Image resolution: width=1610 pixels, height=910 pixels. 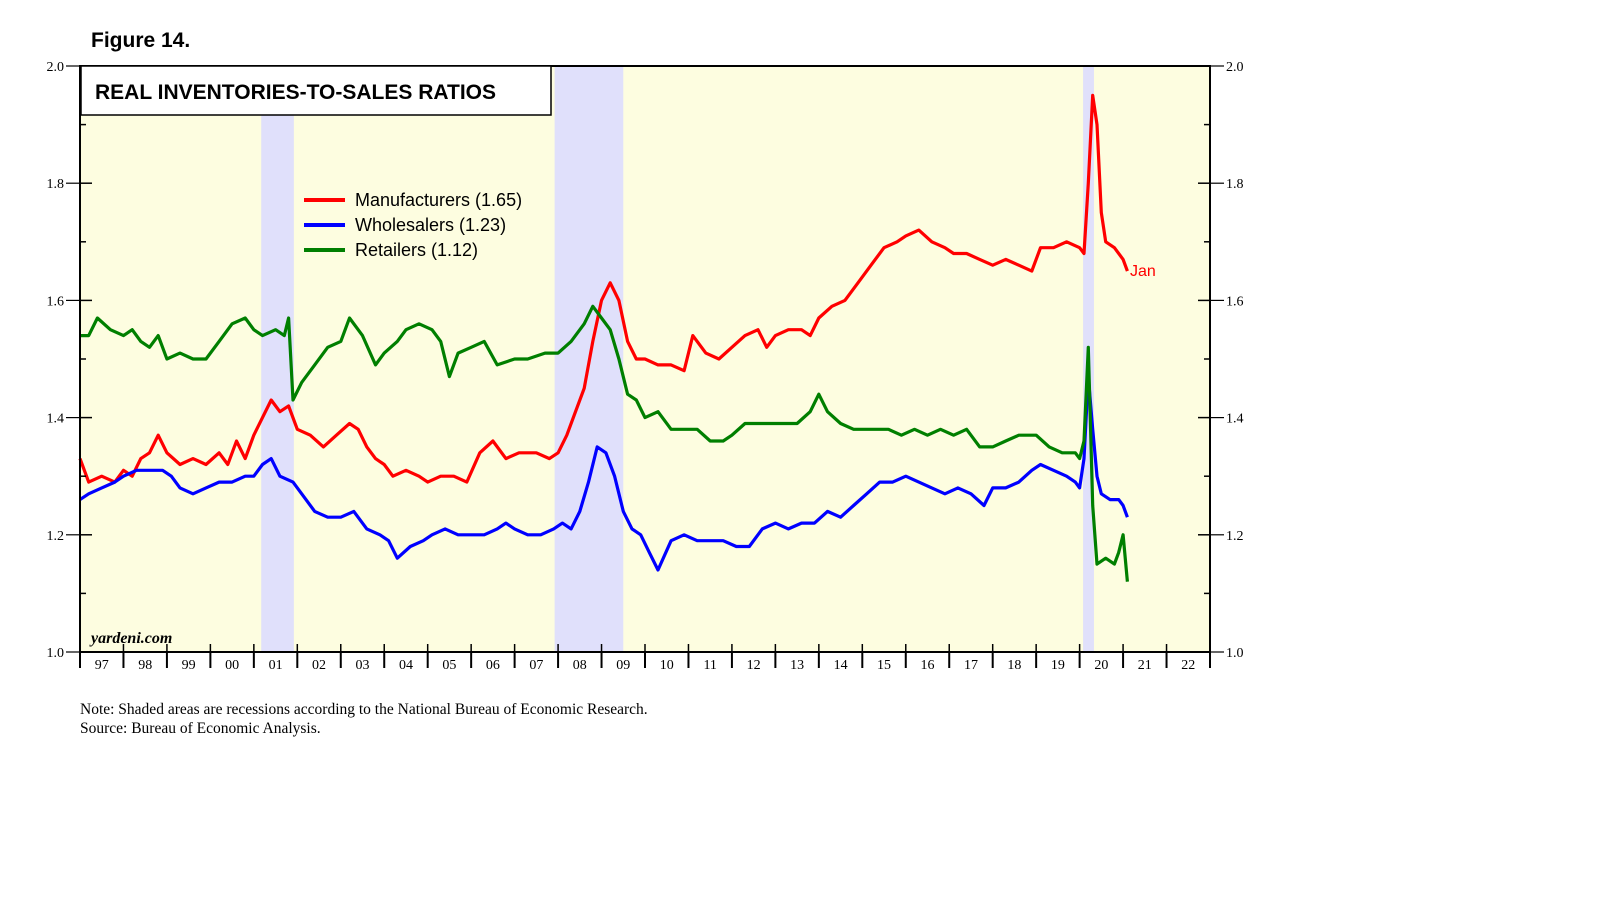 I want to click on y-tick-label-right: 2.0, so click(x=1235, y=67).